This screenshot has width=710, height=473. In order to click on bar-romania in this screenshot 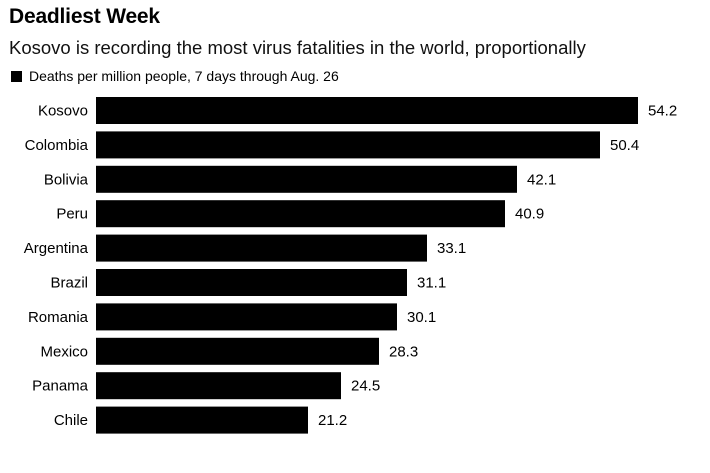, I will do `click(246, 317)`.